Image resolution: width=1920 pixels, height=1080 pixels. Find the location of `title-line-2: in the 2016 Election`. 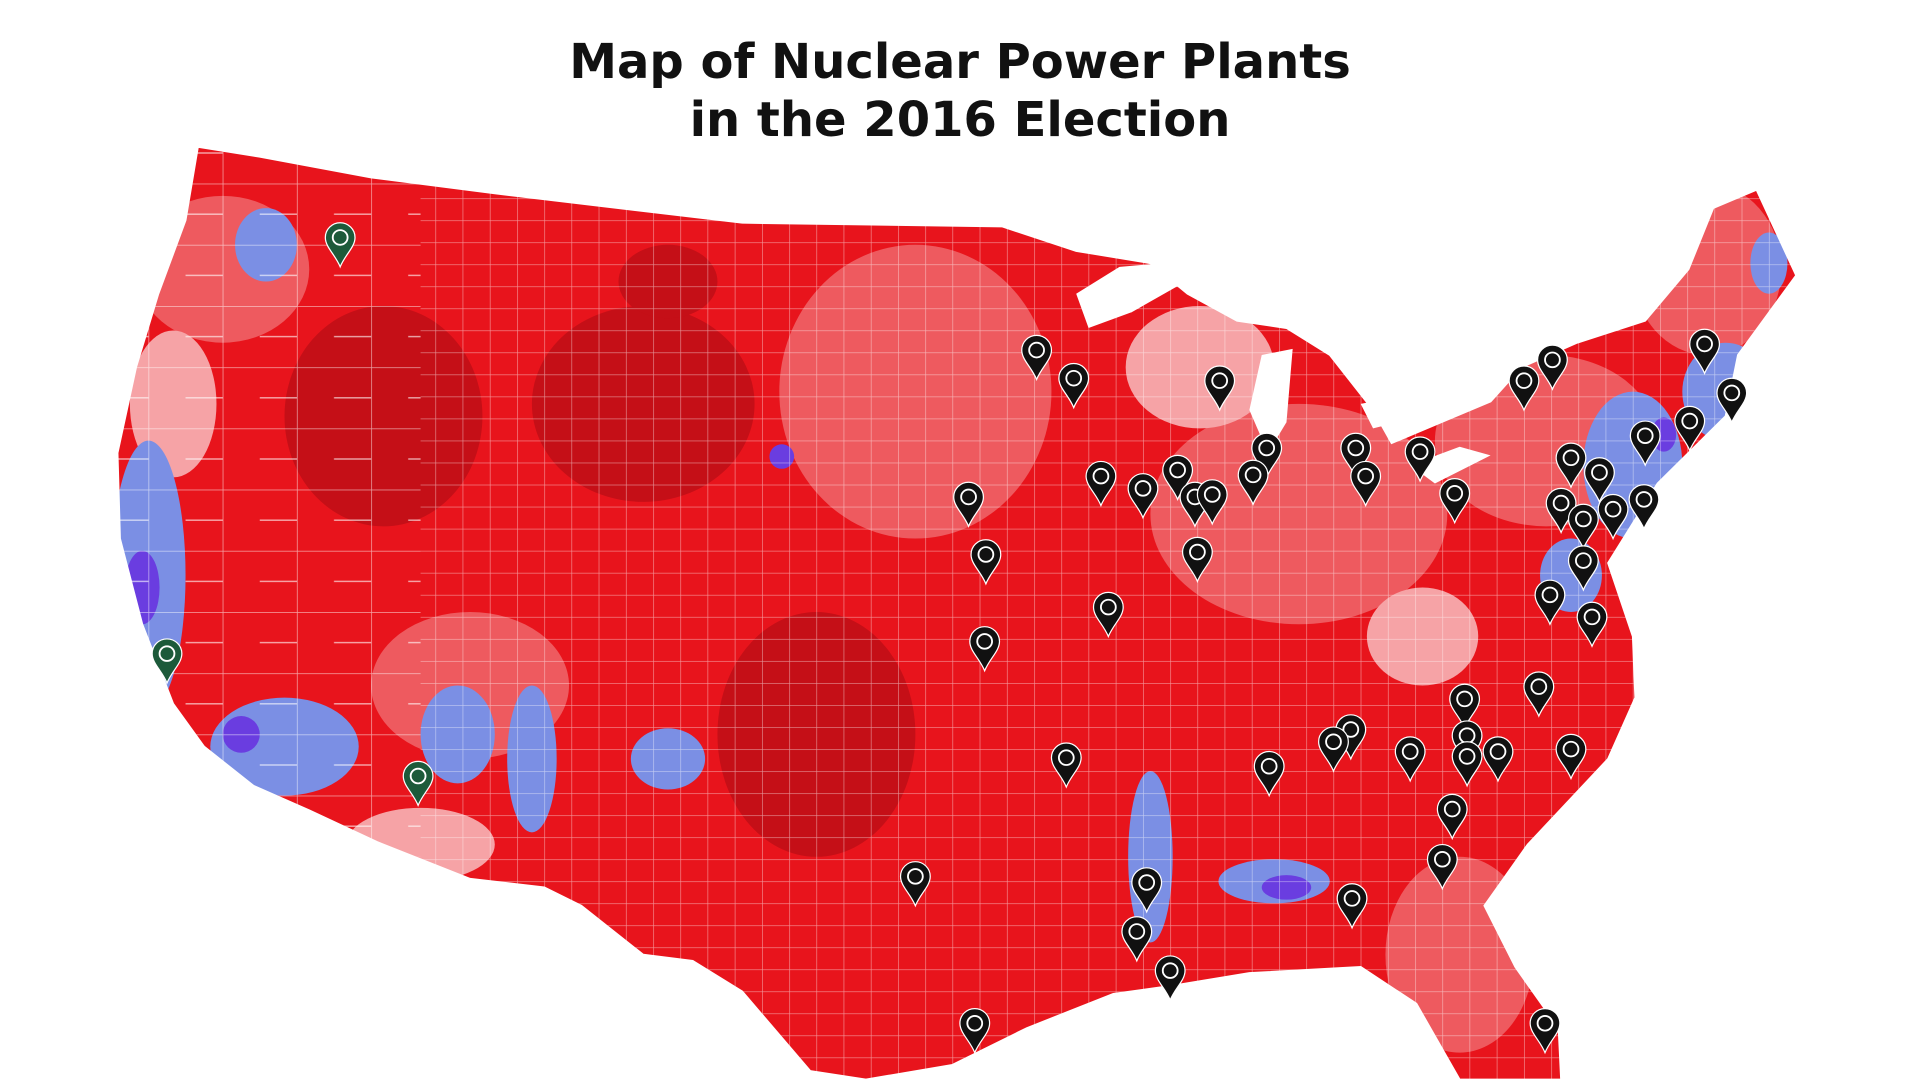

title-line-2: in the 2016 Election is located at coordinates (960, 120).